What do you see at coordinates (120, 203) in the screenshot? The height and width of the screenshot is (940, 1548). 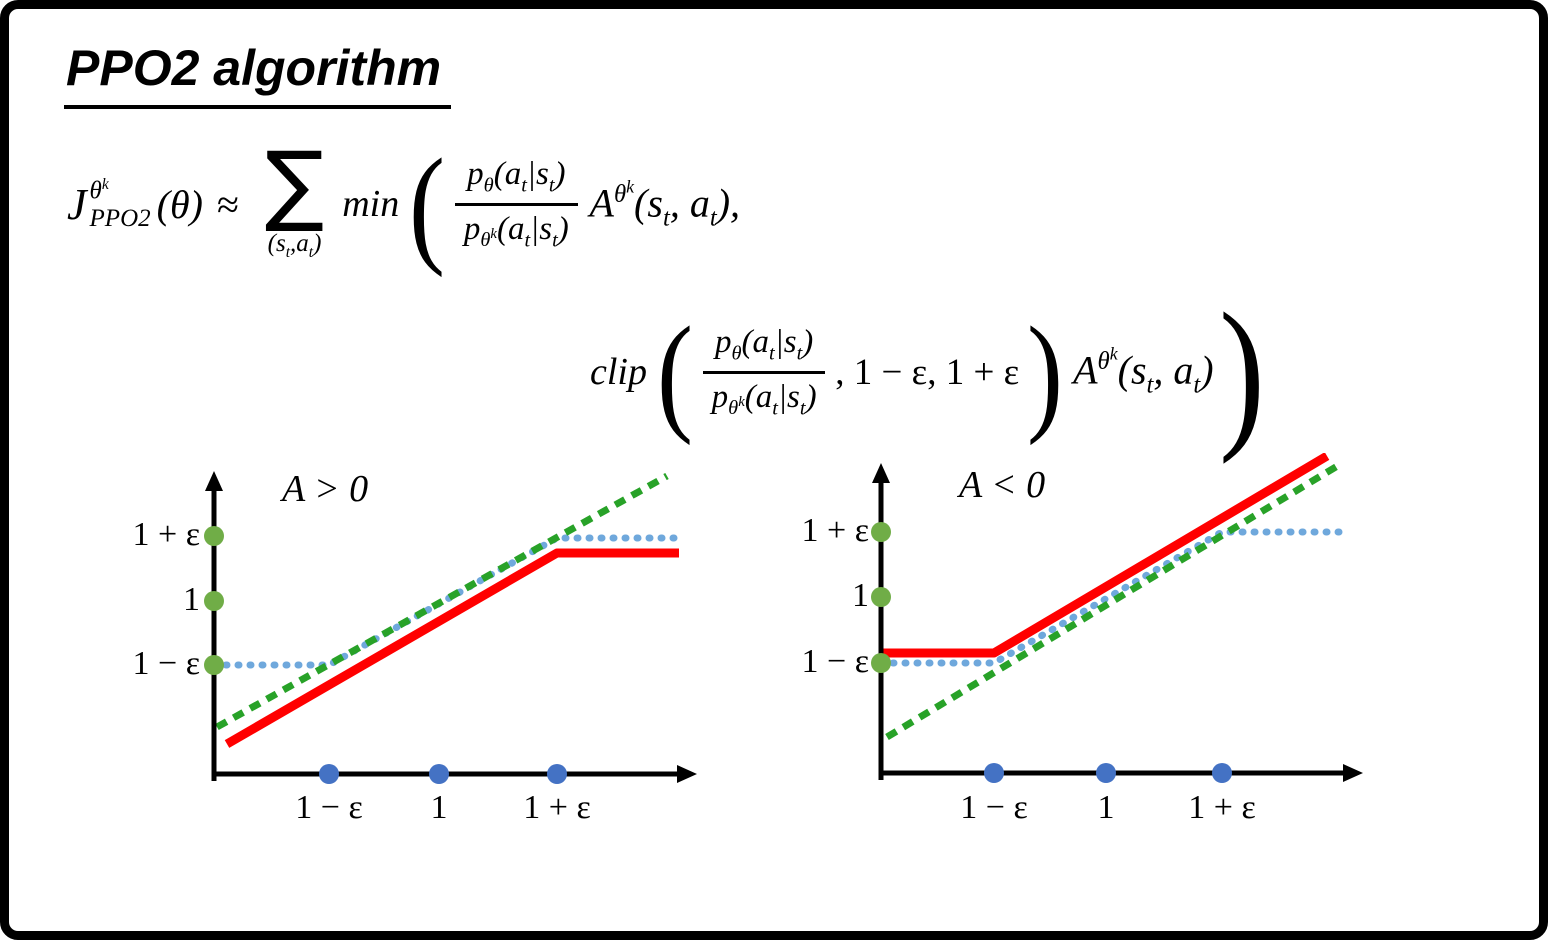 I see `j-superscript-subscript: θk PPO2` at bounding box center [120, 203].